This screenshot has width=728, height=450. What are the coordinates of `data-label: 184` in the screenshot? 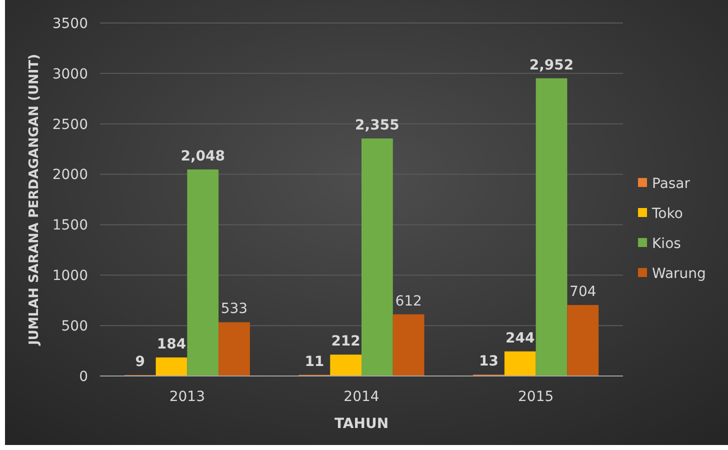 It's located at (171, 344).